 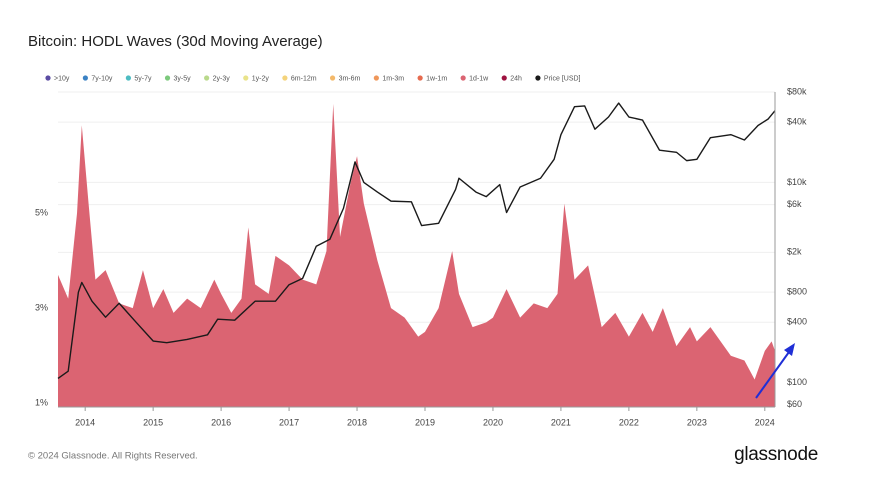 What do you see at coordinates (304, 78) in the screenshot?
I see `legend-label: 6m-12m` at bounding box center [304, 78].